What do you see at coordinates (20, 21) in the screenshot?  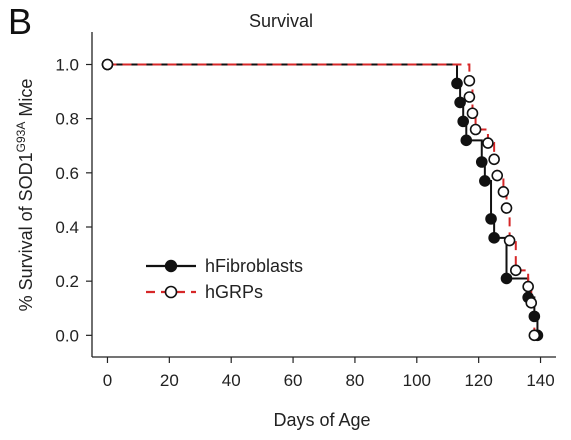 I see `panel-label: B` at bounding box center [20, 21].